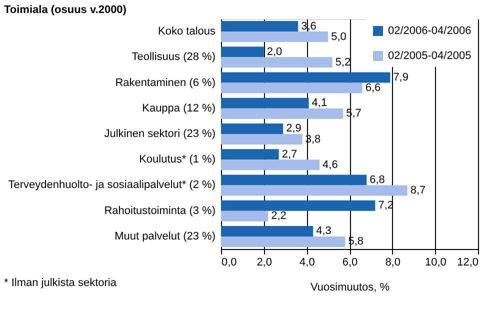 Image resolution: width=495 pixels, height=327 pixels. I want to click on legend-label: 02/2006-04/2006, so click(430, 31).